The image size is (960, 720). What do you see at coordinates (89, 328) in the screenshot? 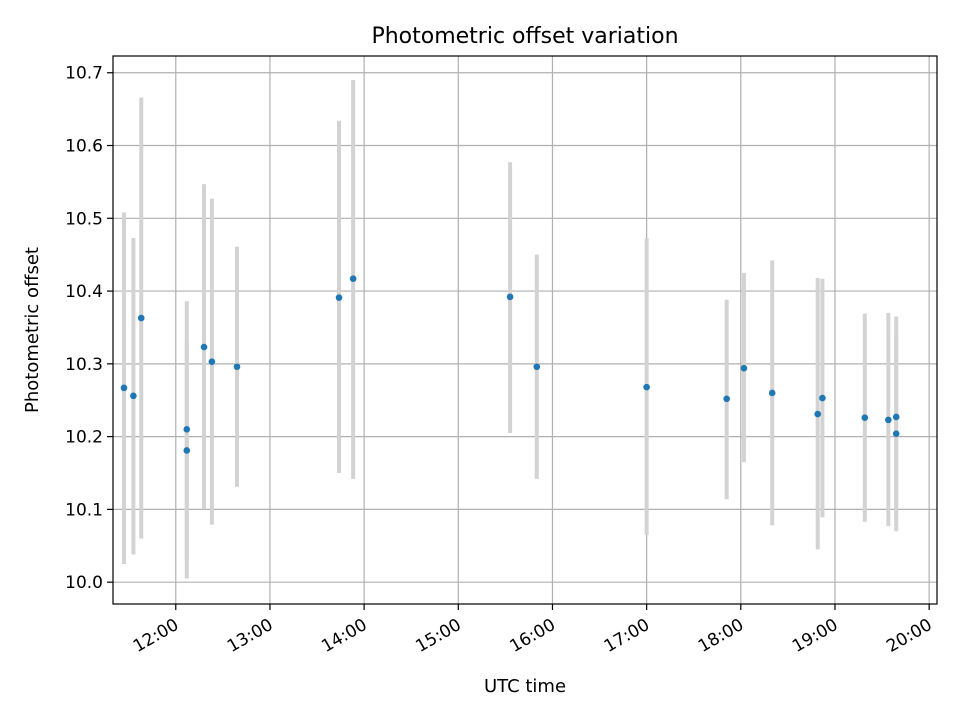
I see `y-axis-ticks: 10.0 10.1 10.2 10.3 10.4 10.5 10.6 10.7` at bounding box center [89, 328].